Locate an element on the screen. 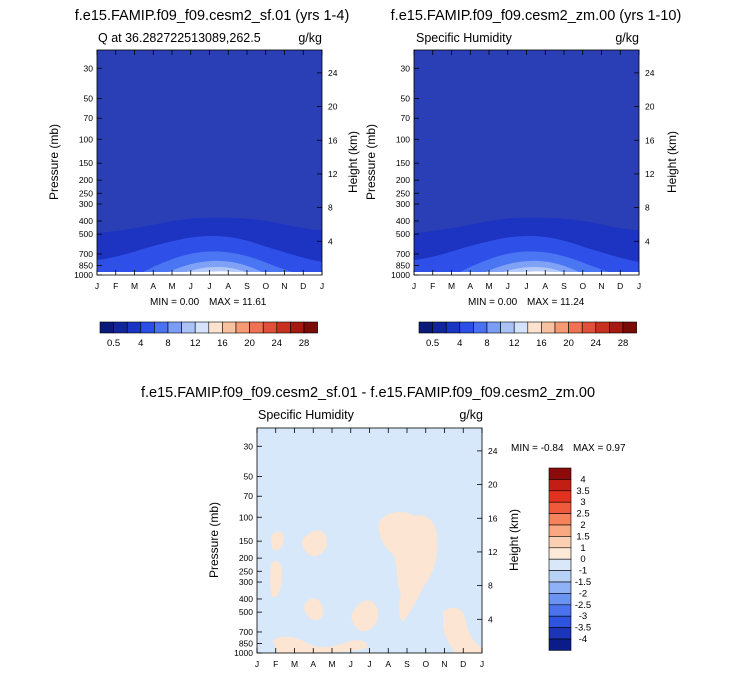  colorbar-label: 0 is located at coordinates (582, 559).